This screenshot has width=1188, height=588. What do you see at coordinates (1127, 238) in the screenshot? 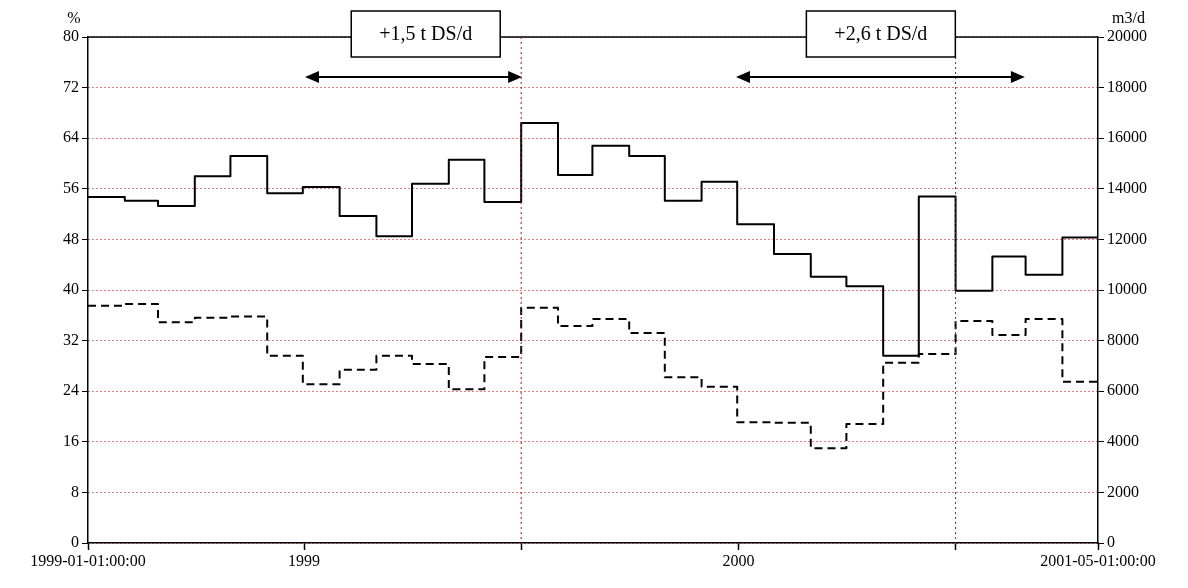
I see `y2-tick-label: 12000` at bounding box center [1127, 238].